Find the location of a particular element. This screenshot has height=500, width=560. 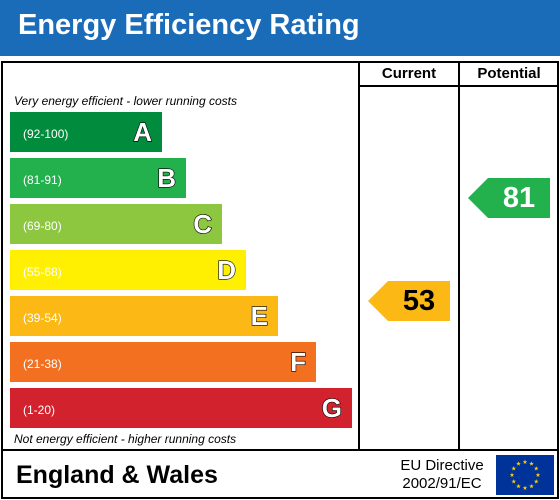

band-g: (1-20) G is located at coordinates (181, 408).